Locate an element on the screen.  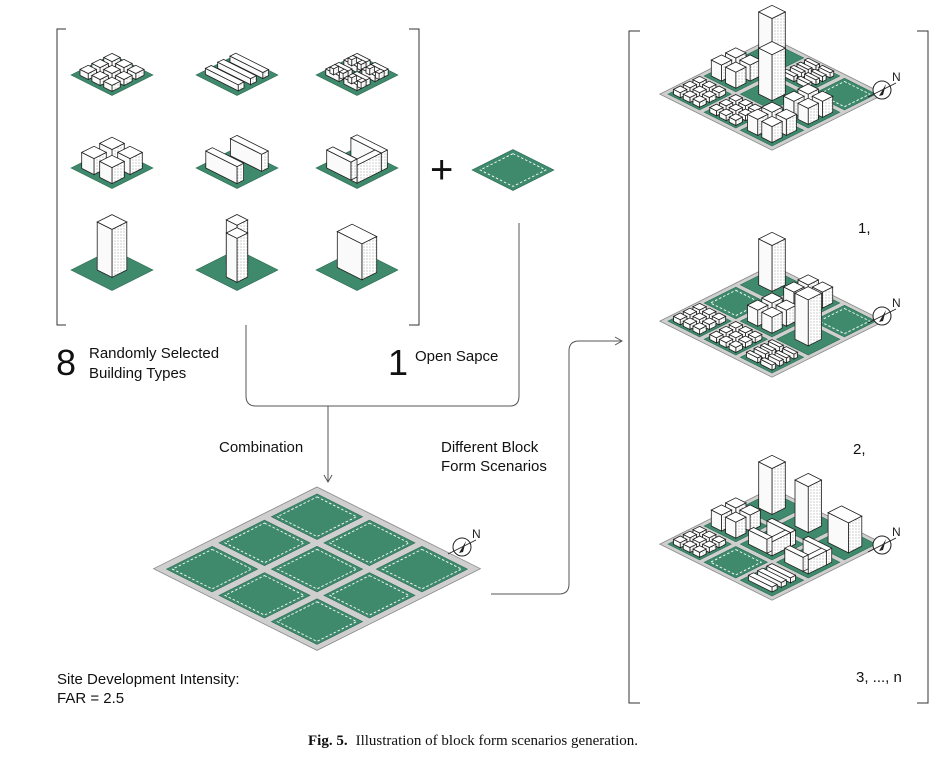
combined-site-plan: N is located at coordinates (317, 568).